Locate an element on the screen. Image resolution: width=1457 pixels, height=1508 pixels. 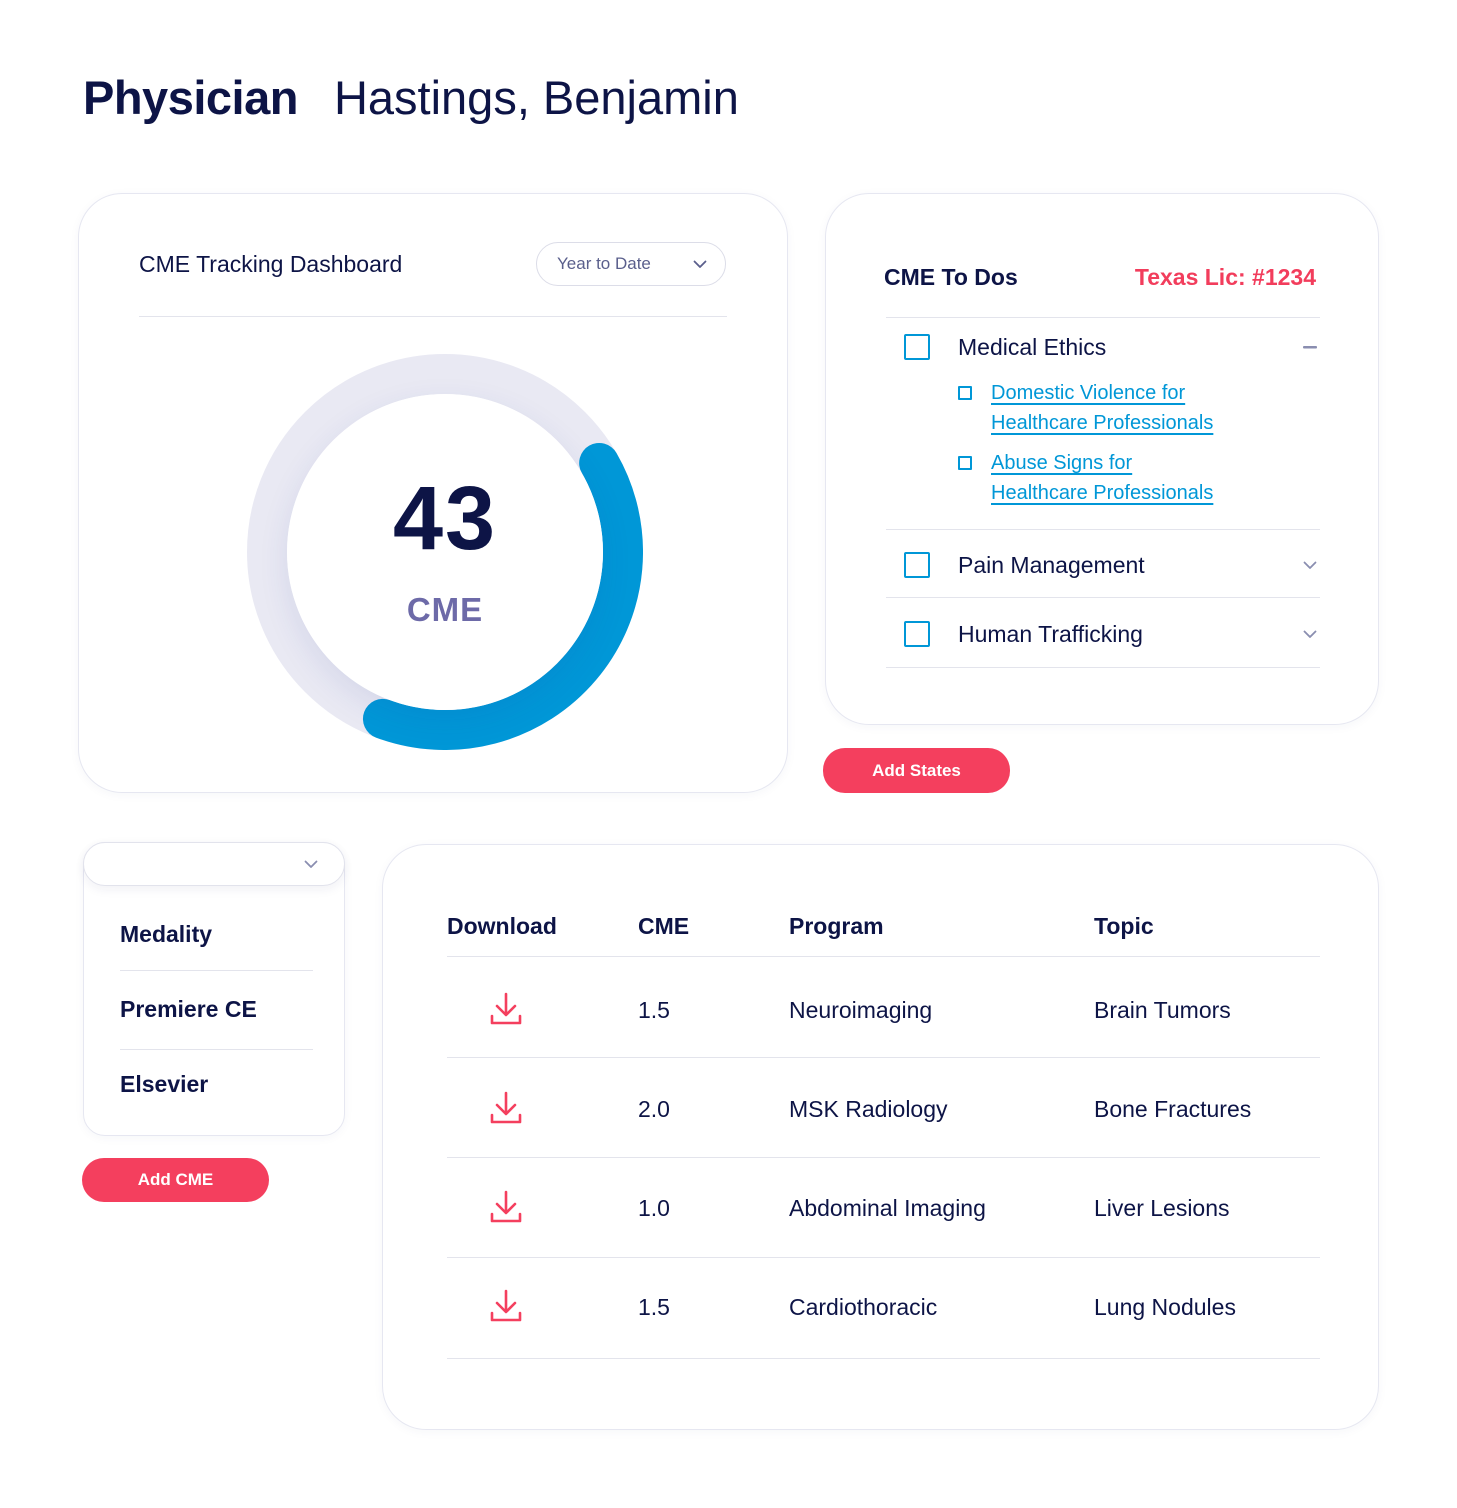
column-header-cme: CME is located at coordinates (664, 926).